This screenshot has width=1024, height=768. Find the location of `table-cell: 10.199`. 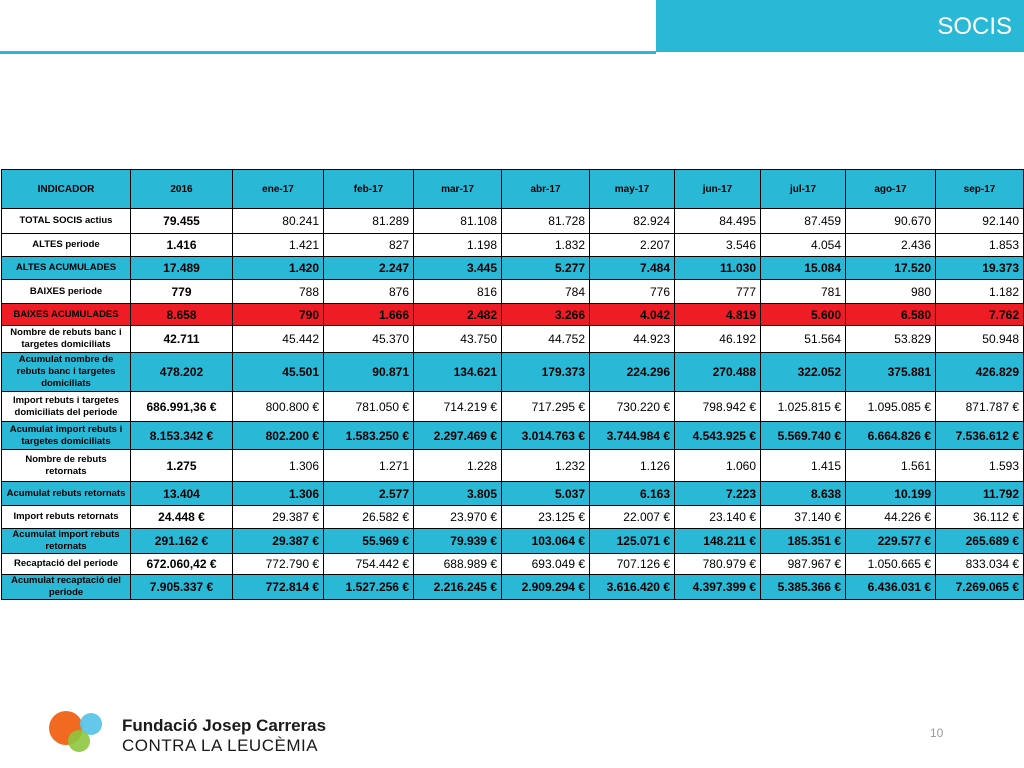

table-cell: 10.199 is located at coordinates (890, 493).